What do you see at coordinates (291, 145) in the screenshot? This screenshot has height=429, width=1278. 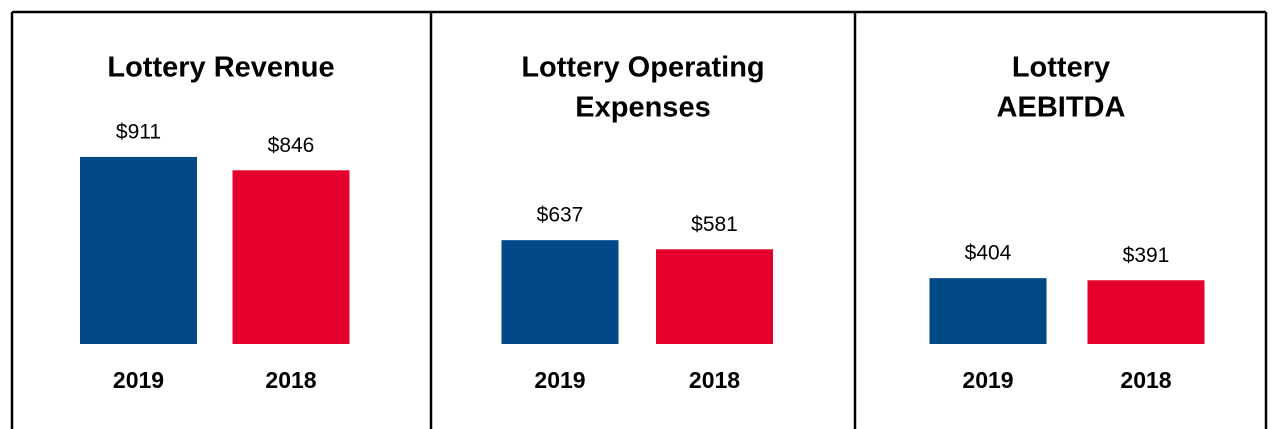 I see `value-label: $846` at bounding box center [291, 145].